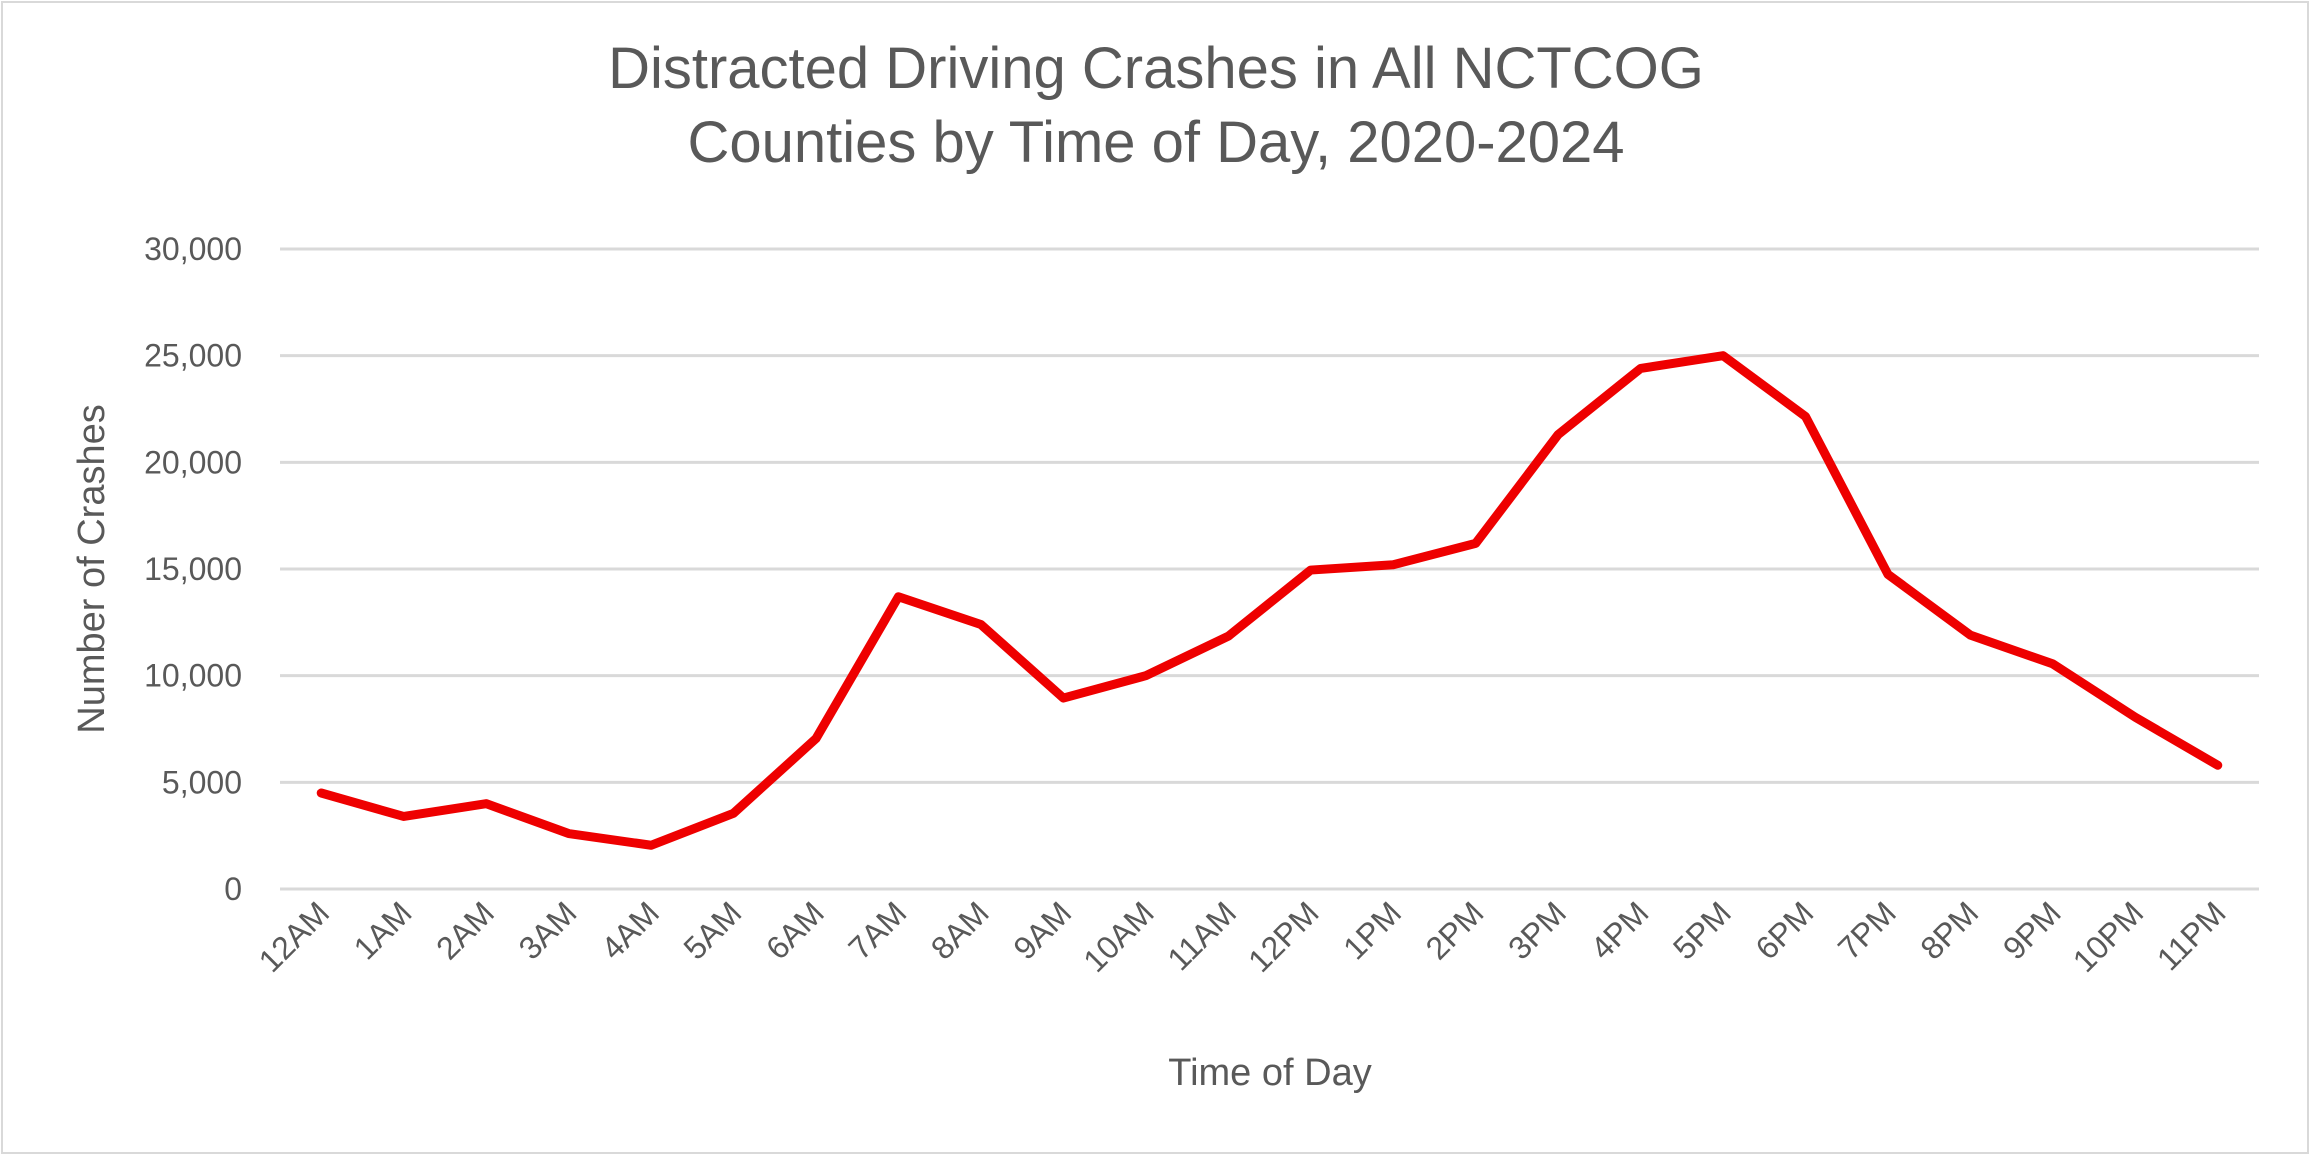  What do you see at coordinates (548, 930) in the screenshot?
I see `x-tick-label: 3AM` at bounding box center [548, 930].